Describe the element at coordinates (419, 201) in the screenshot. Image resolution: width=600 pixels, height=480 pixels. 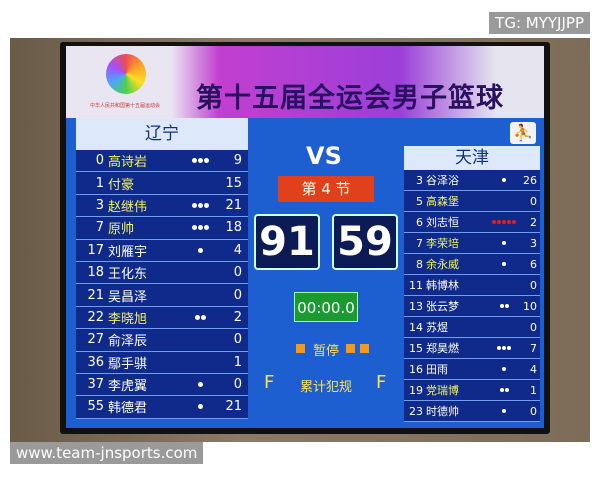
I see `player-number: 5` at that location.